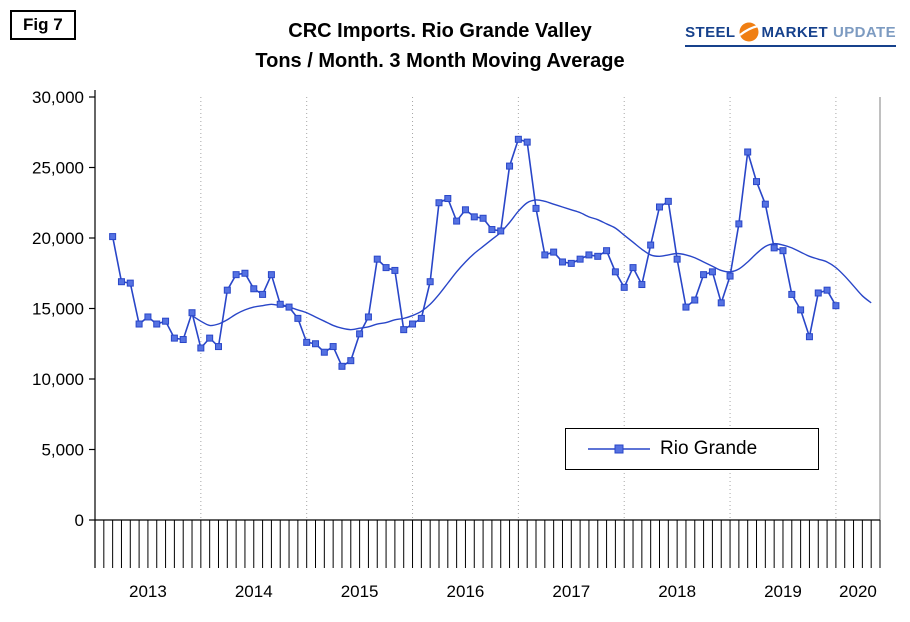  I want to click on chart-title: CRC Imports. Rio Grande Valley, so click(440, 31).